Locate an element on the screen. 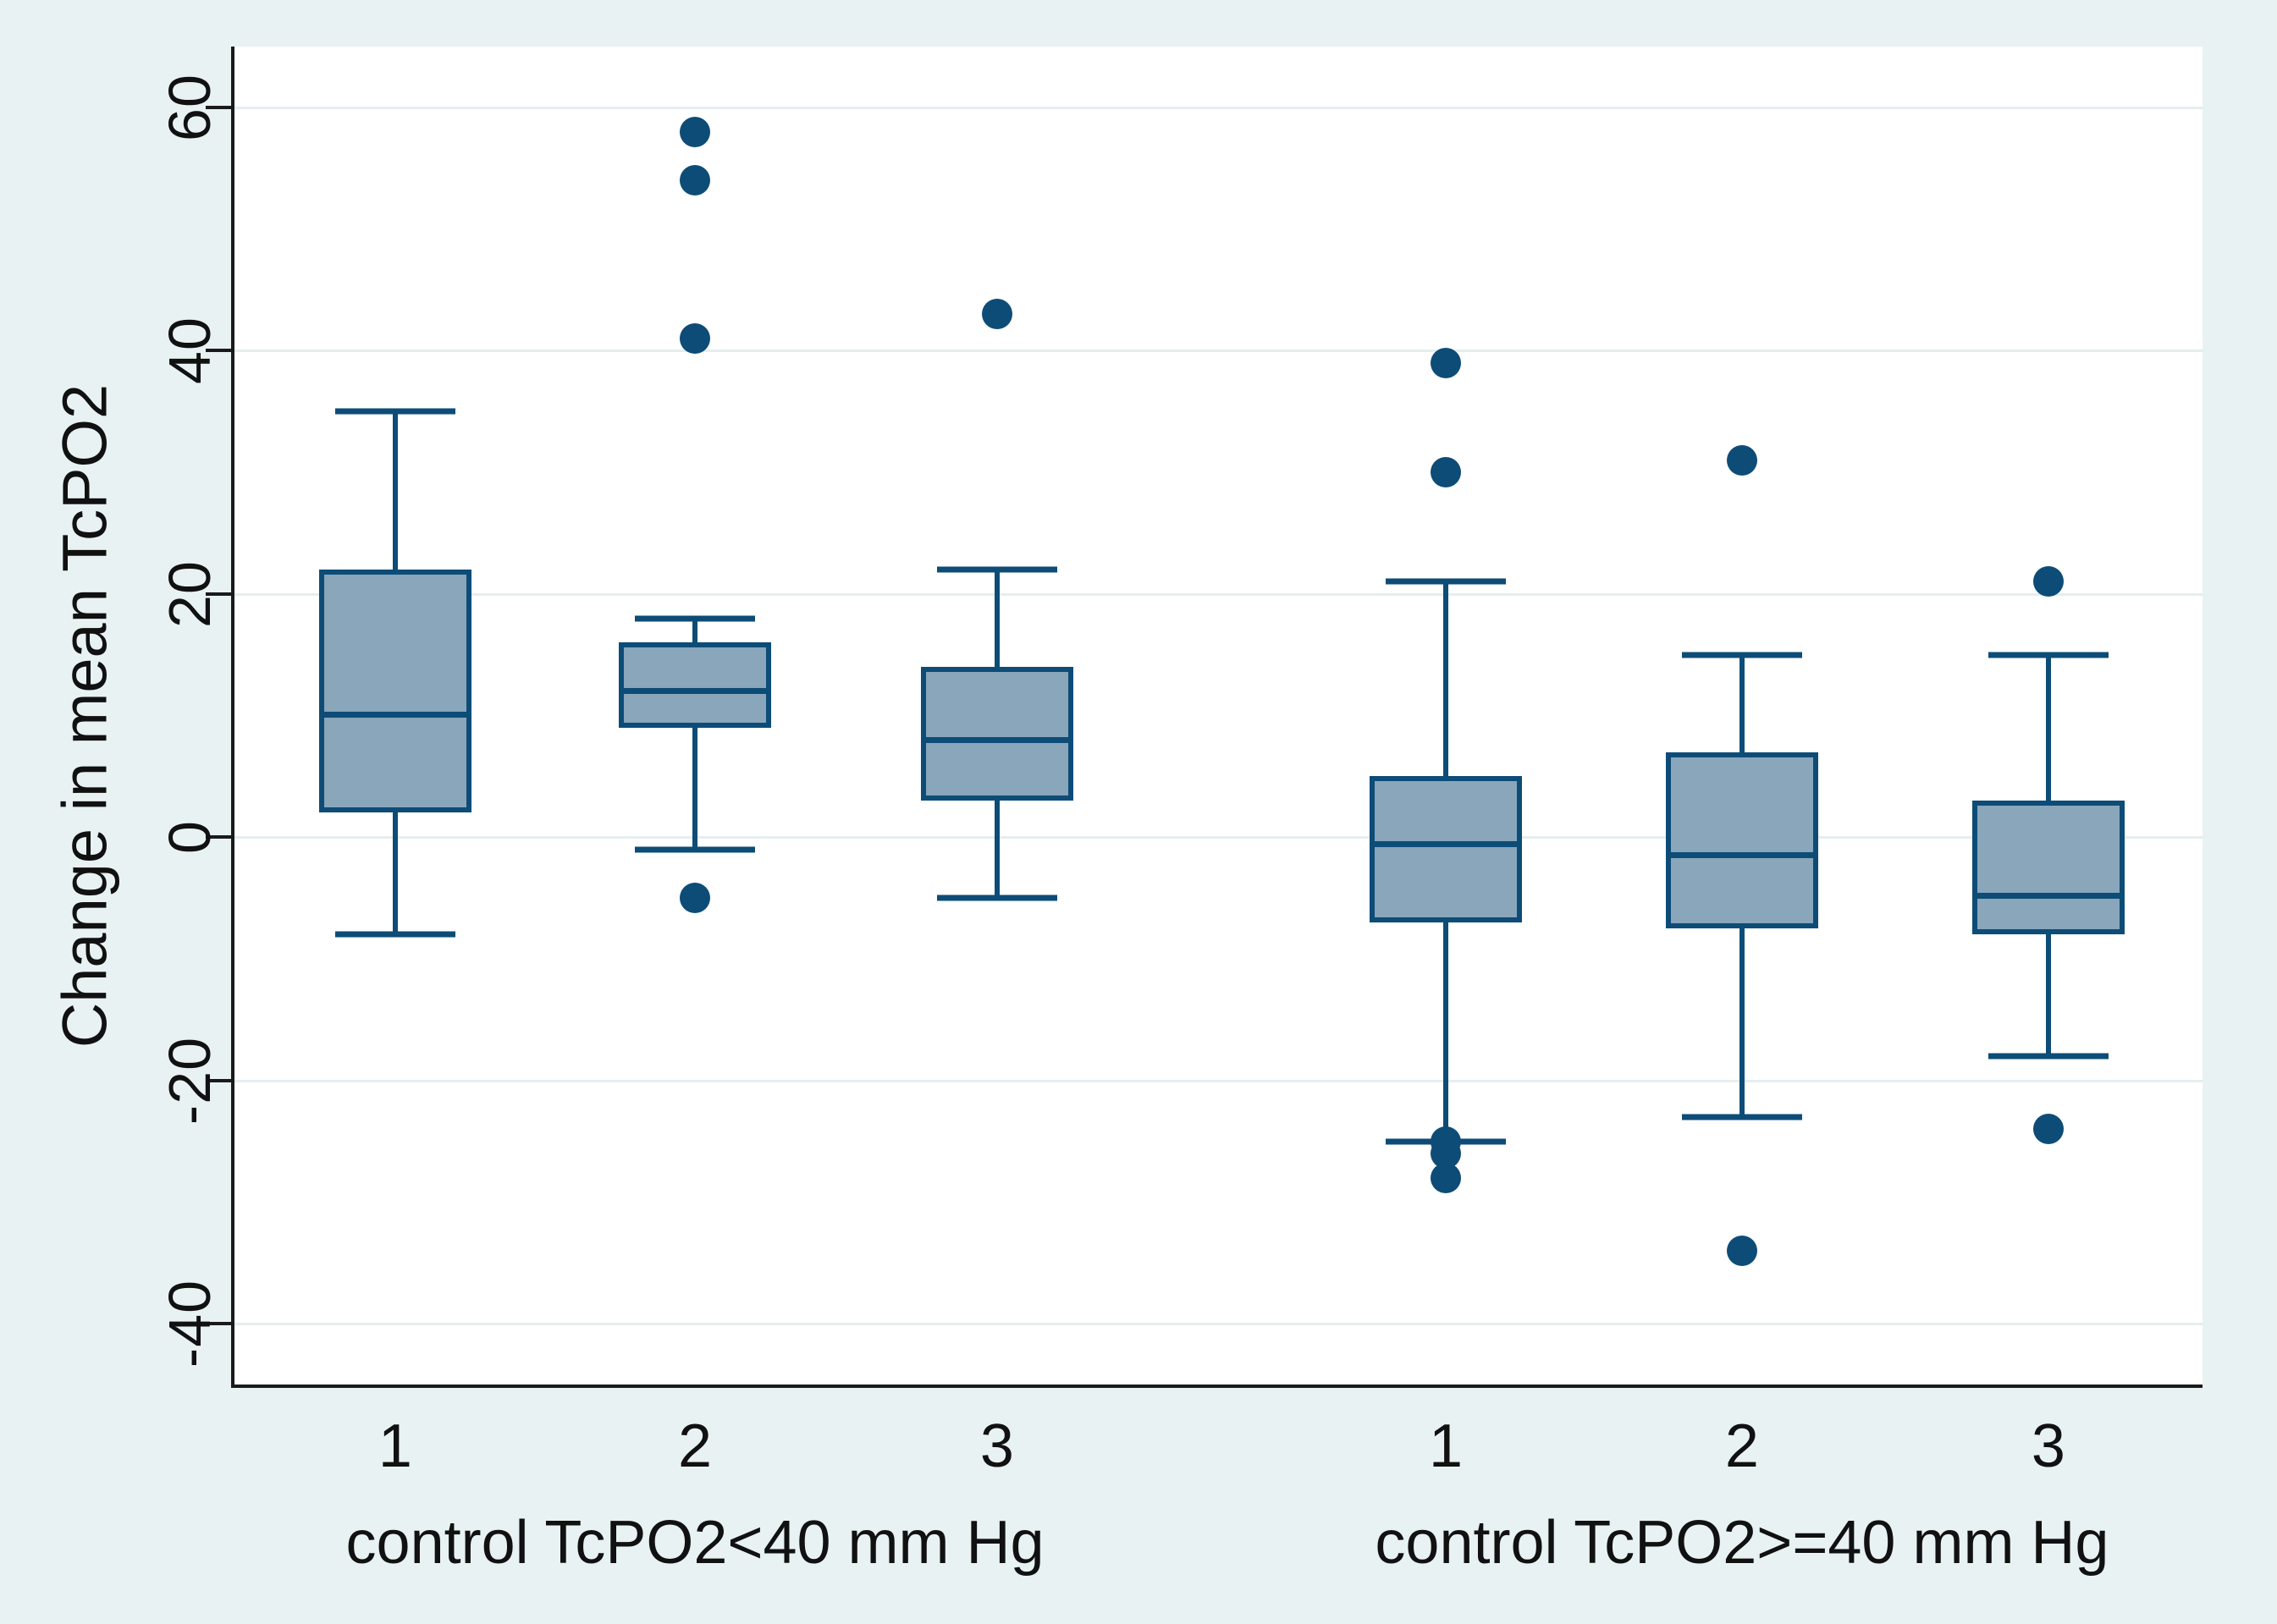  y-tick-label-40: 40 is located at coordinates (190, 351).